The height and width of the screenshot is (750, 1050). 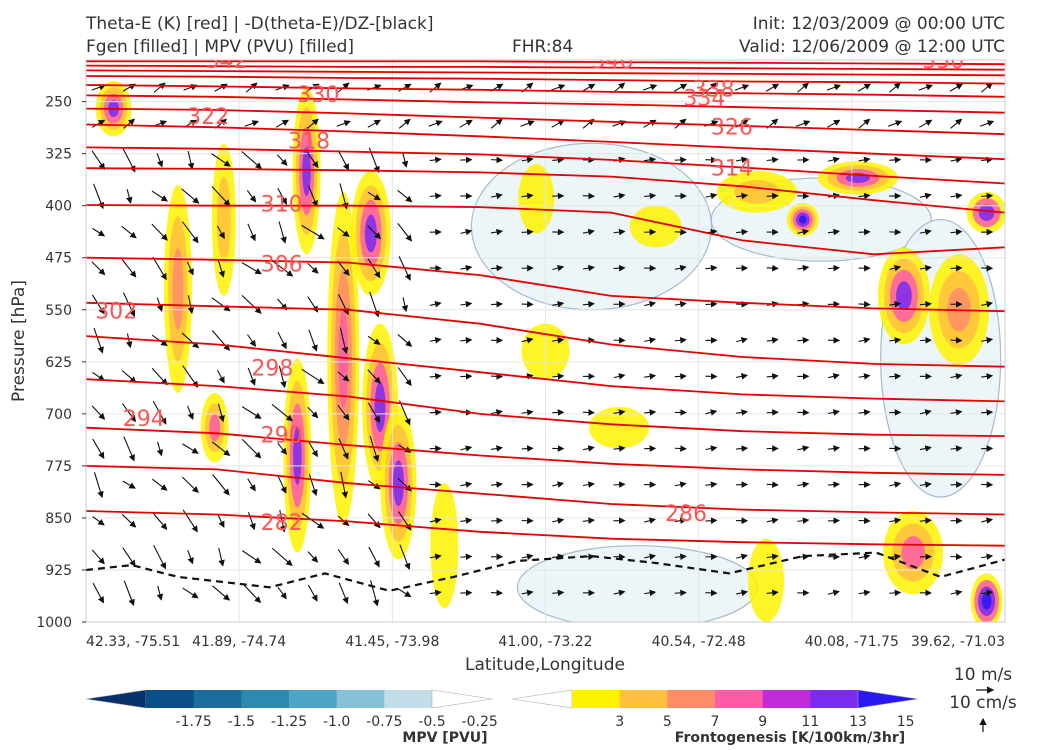 I want to click on x-tick-label: 41.89, -74.74, so click(x=239, y=642).